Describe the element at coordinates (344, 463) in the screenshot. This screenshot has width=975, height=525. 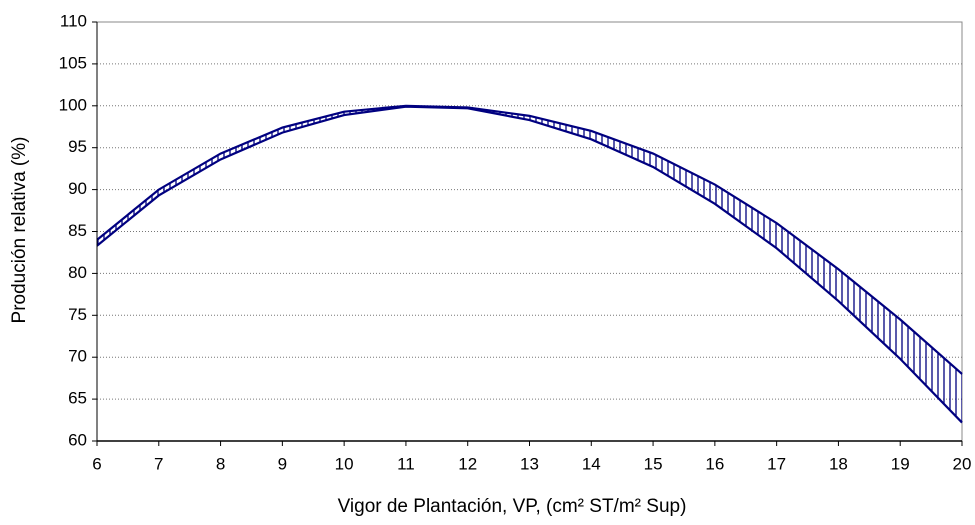
I see `x-tick-label: 10` at that location.